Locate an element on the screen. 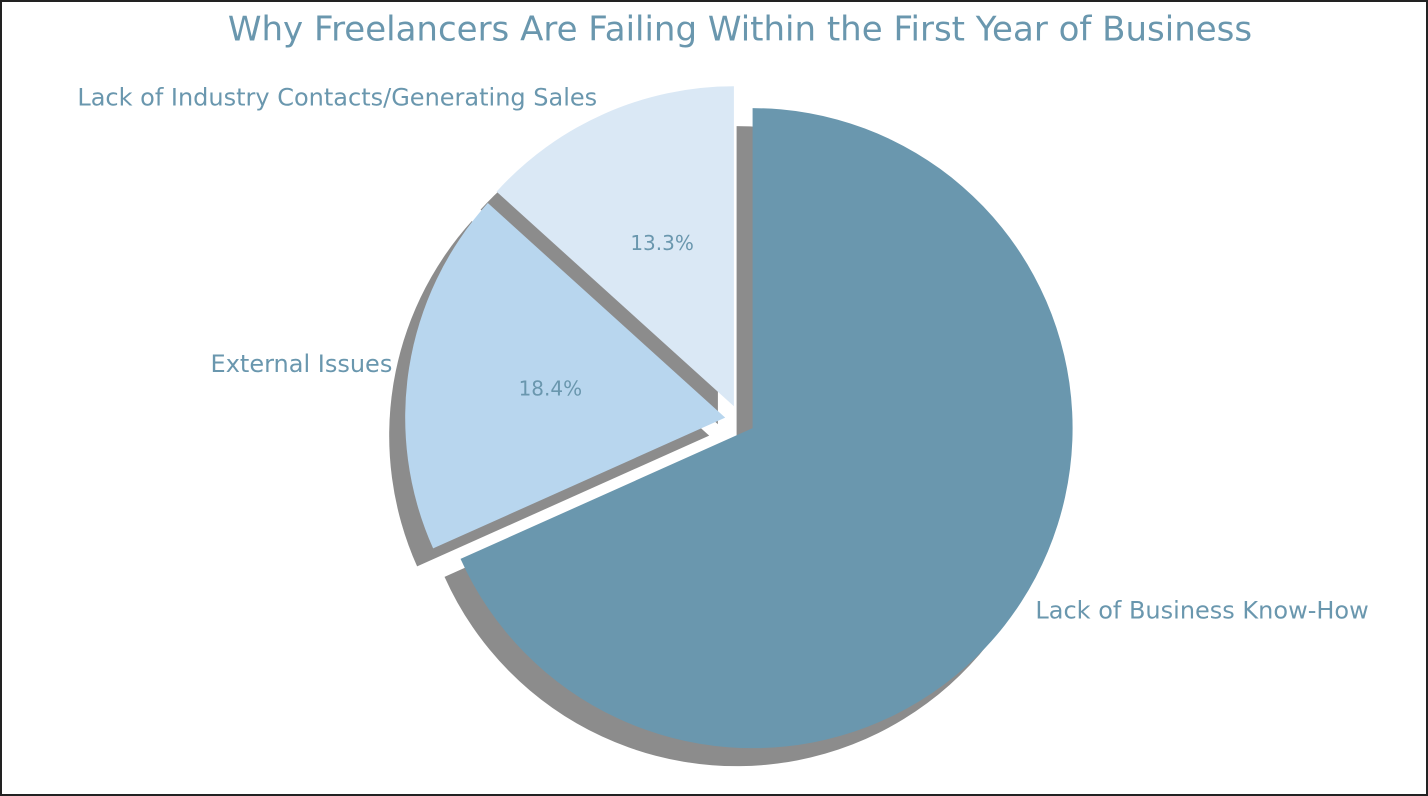  value-label: 13.3% is located at coordinates (662, 243).